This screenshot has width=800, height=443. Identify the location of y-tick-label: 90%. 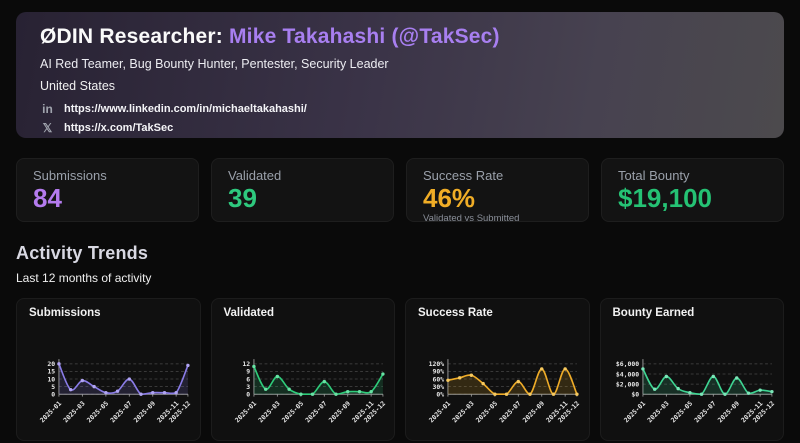
(439, 372).